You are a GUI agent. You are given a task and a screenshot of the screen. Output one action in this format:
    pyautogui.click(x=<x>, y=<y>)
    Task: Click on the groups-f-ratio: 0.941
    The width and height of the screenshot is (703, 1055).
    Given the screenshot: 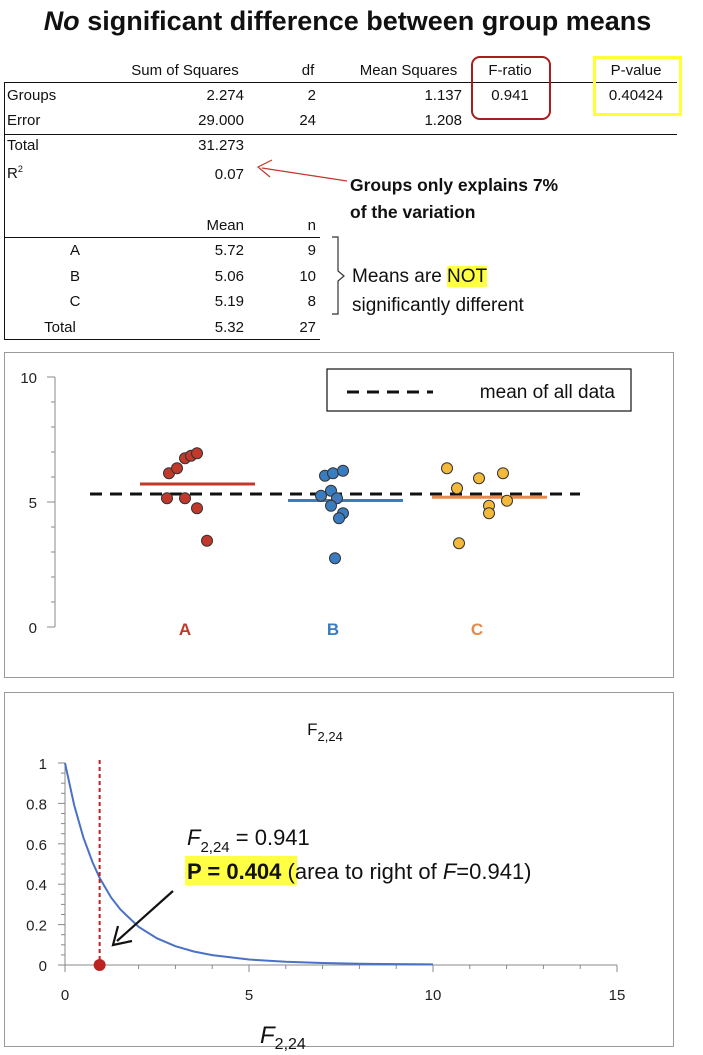 What is the action you would take?
    pyautogui.click(x=510, y=95)
    